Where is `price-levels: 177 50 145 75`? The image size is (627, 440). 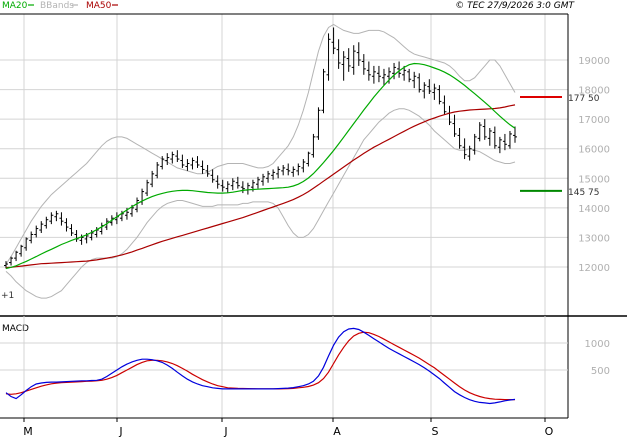 price-levels: 177 50 145 75 is located at coordinates (560, 146).